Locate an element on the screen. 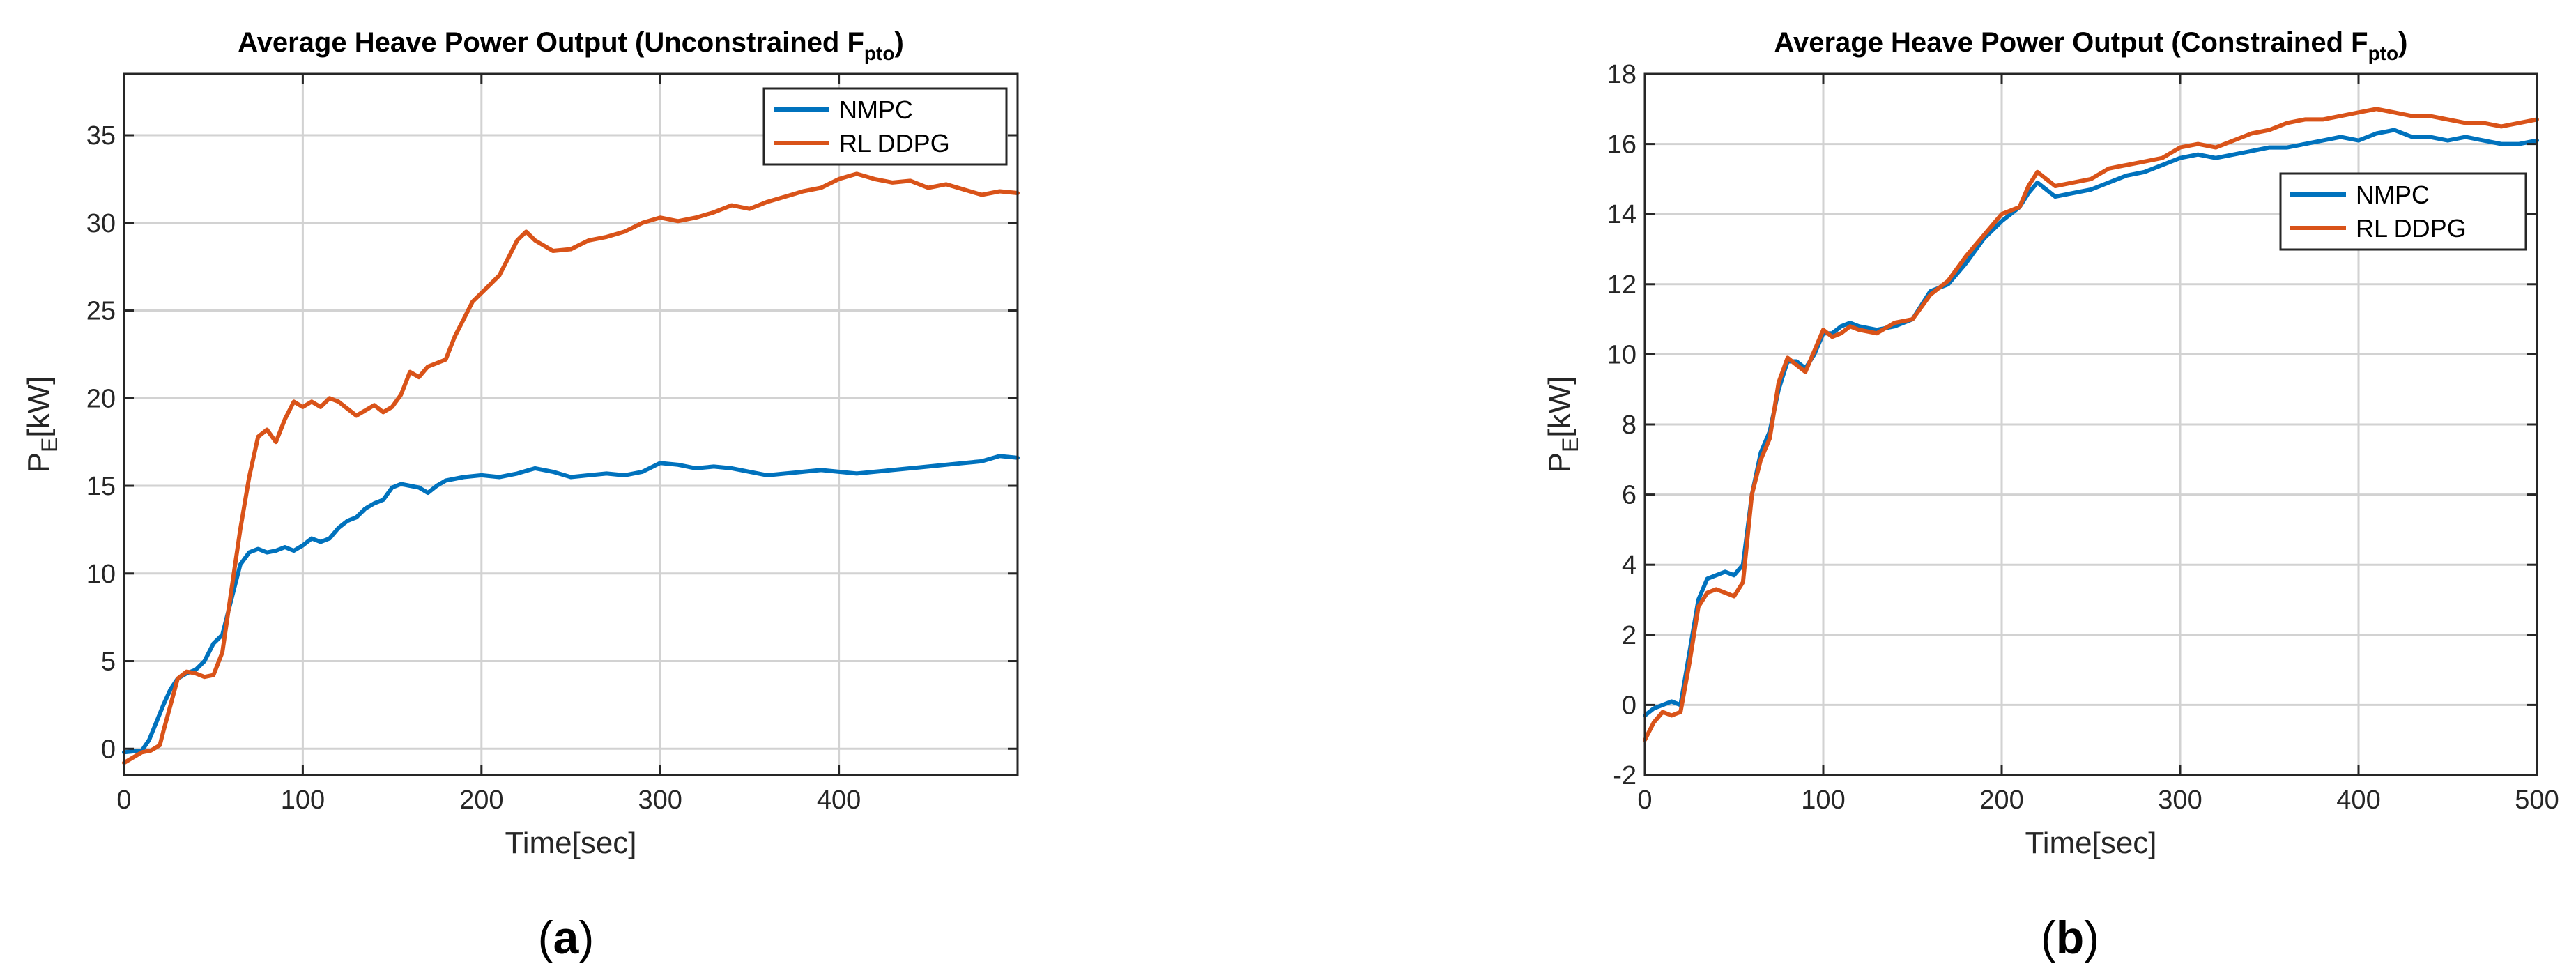 This screenshot has width=2576, height=973. y-tick-label: 15 is located at coordinates (101, 486).